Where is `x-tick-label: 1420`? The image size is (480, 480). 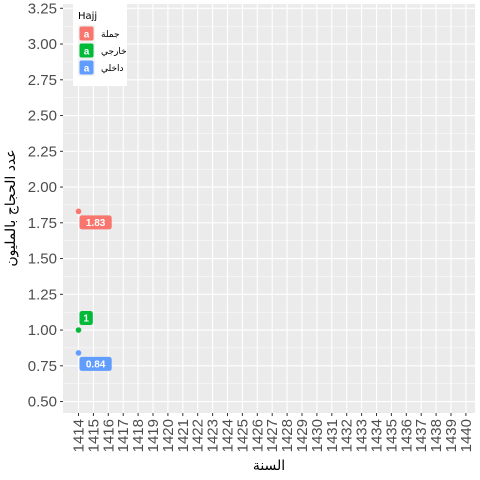
x-tick-label: 1420 is located at coordinates (168, 435).